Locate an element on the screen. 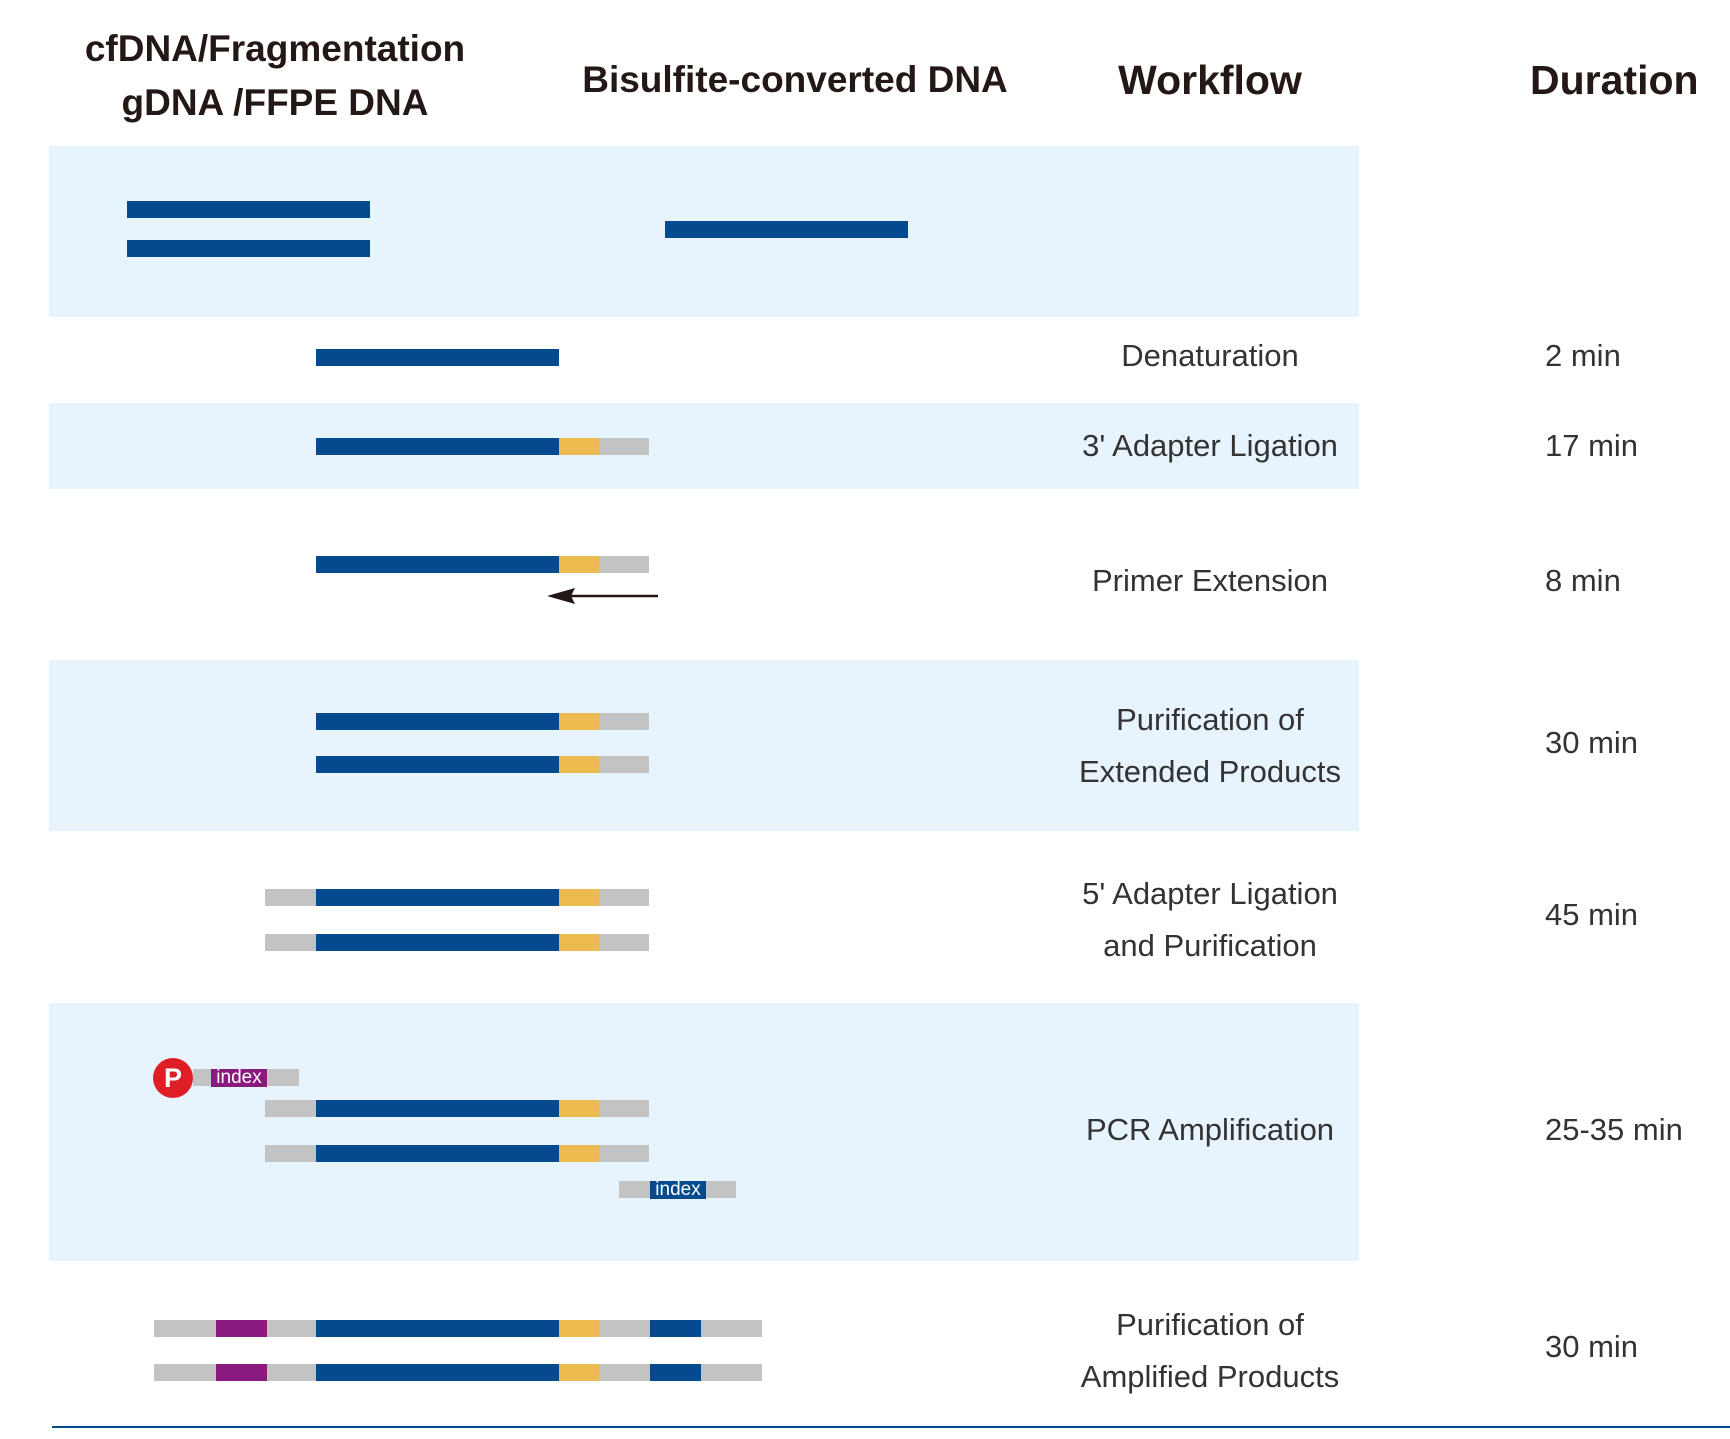  duration-pcr-amplification: 25-35 min is located at coordinates (1614, 1129).